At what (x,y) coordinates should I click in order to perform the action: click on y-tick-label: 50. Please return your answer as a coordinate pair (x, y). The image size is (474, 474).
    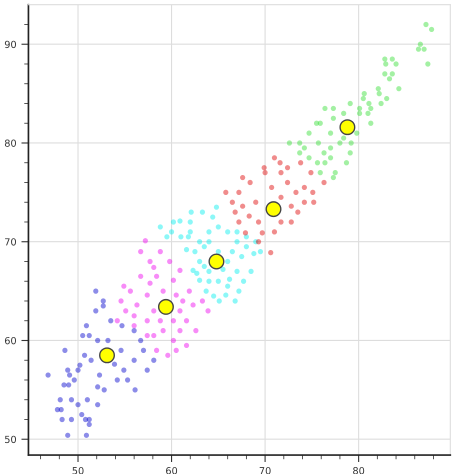
    Looking at the image, I should click on (10, 440).